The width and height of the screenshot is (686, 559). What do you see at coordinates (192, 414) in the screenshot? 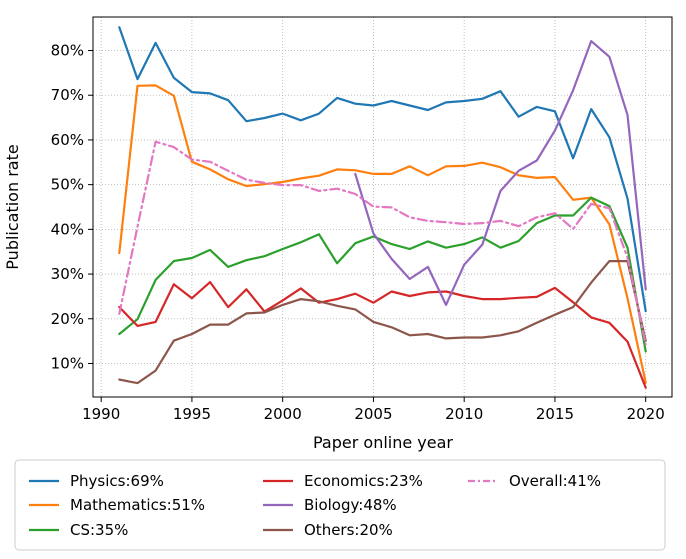
I see `x-tick-label: 1995` at bounding box center [192, 414].